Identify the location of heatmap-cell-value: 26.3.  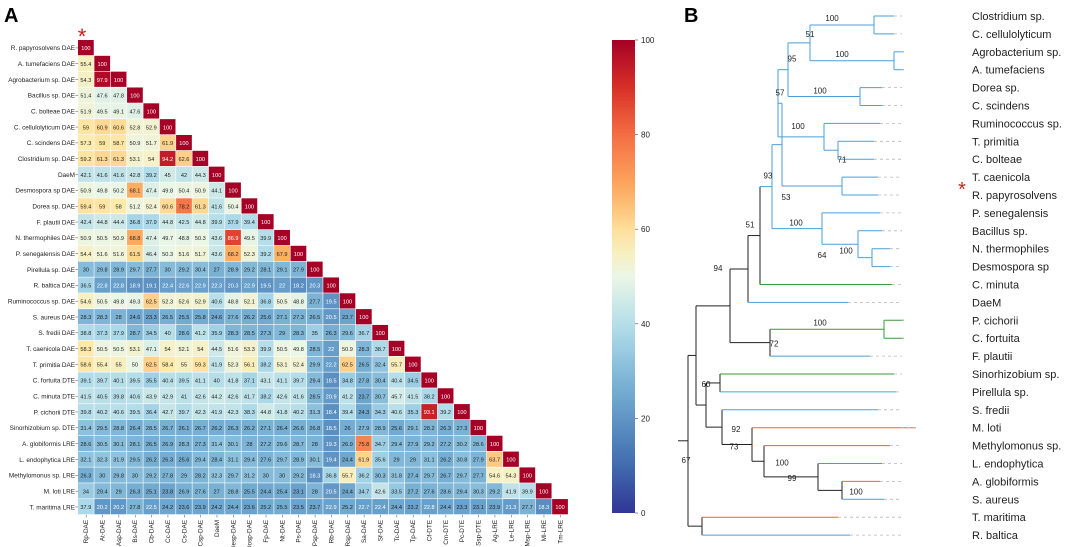
(233, 429).